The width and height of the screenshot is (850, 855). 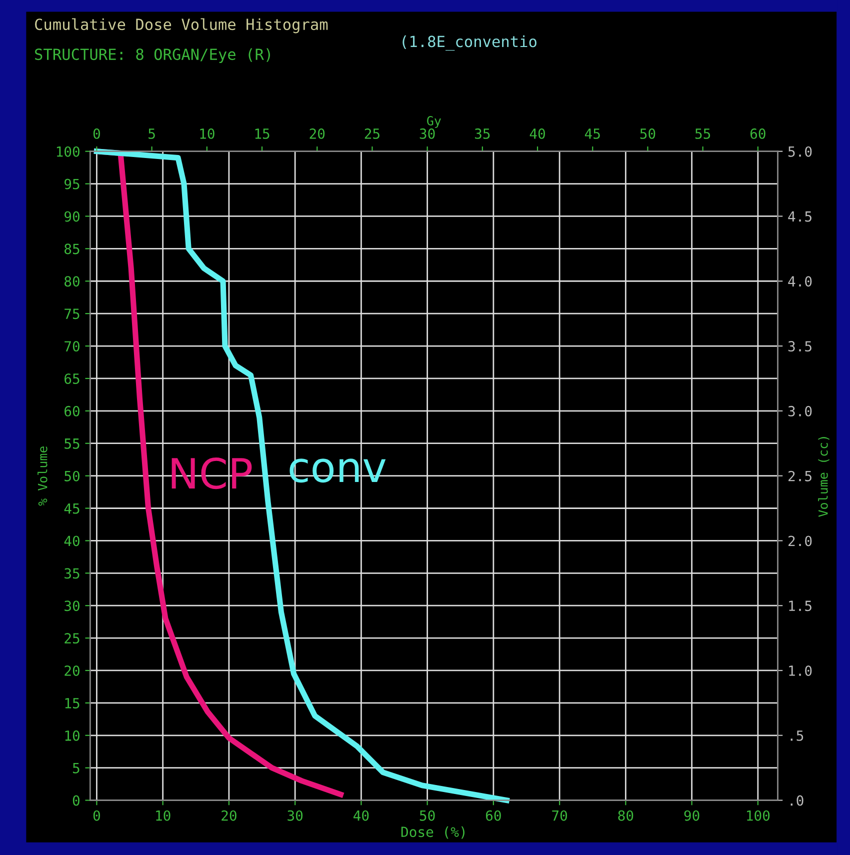 I want to click on x2-tick-label: 25, so click(x=372, y=133).